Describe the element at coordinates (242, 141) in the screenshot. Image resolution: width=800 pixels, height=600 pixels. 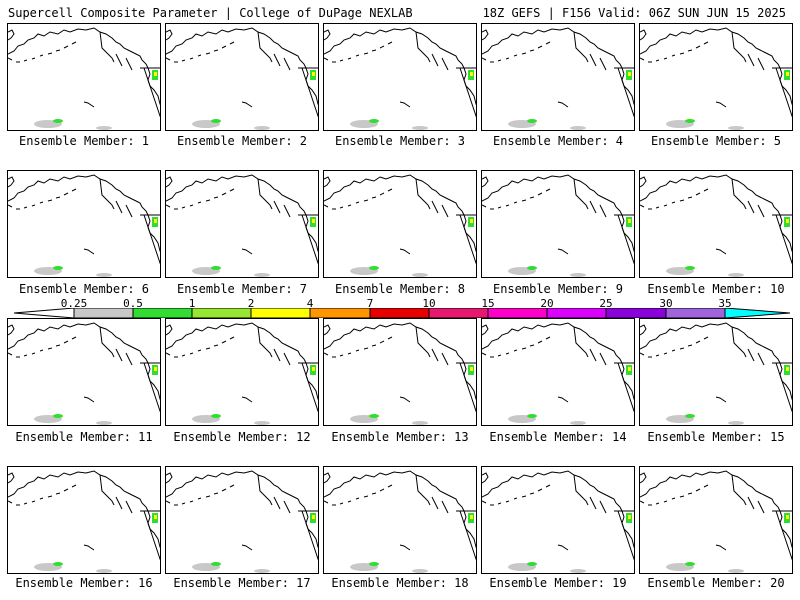
I see `ensemble-member-label: Ensemble Member: 2` at that location.